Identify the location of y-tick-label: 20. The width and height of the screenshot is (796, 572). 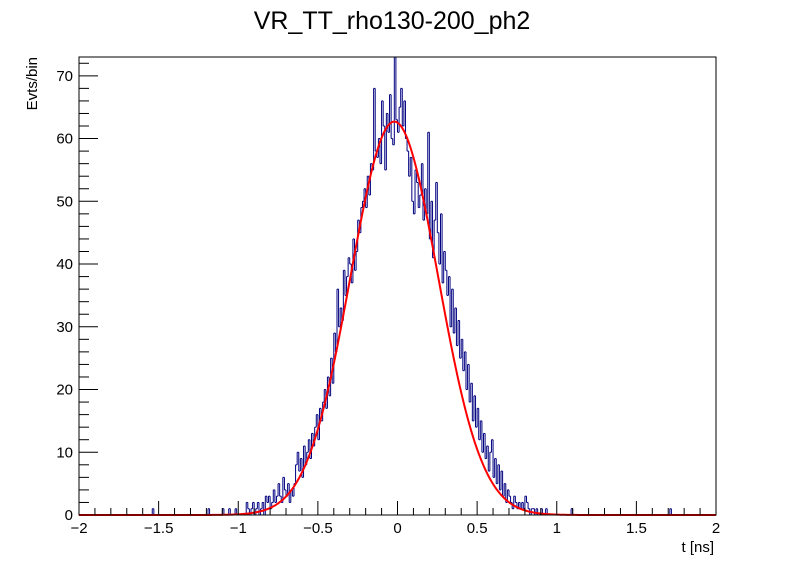
(64, 390).